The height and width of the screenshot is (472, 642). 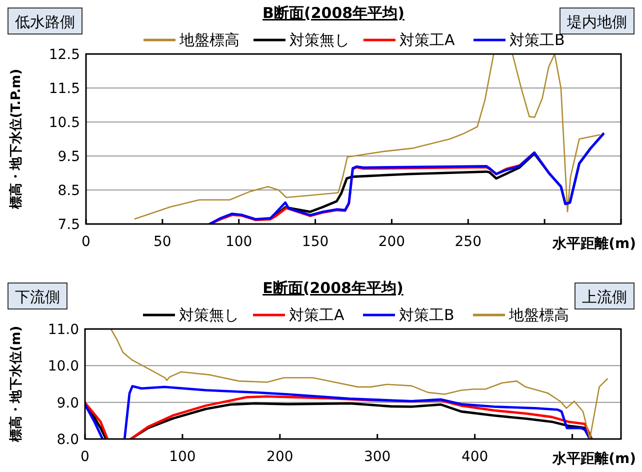 What do you see at coordinates (64, 89) in the screenshot?
I see `y-tick-label: 11.5` at bounding box center [64, 89].